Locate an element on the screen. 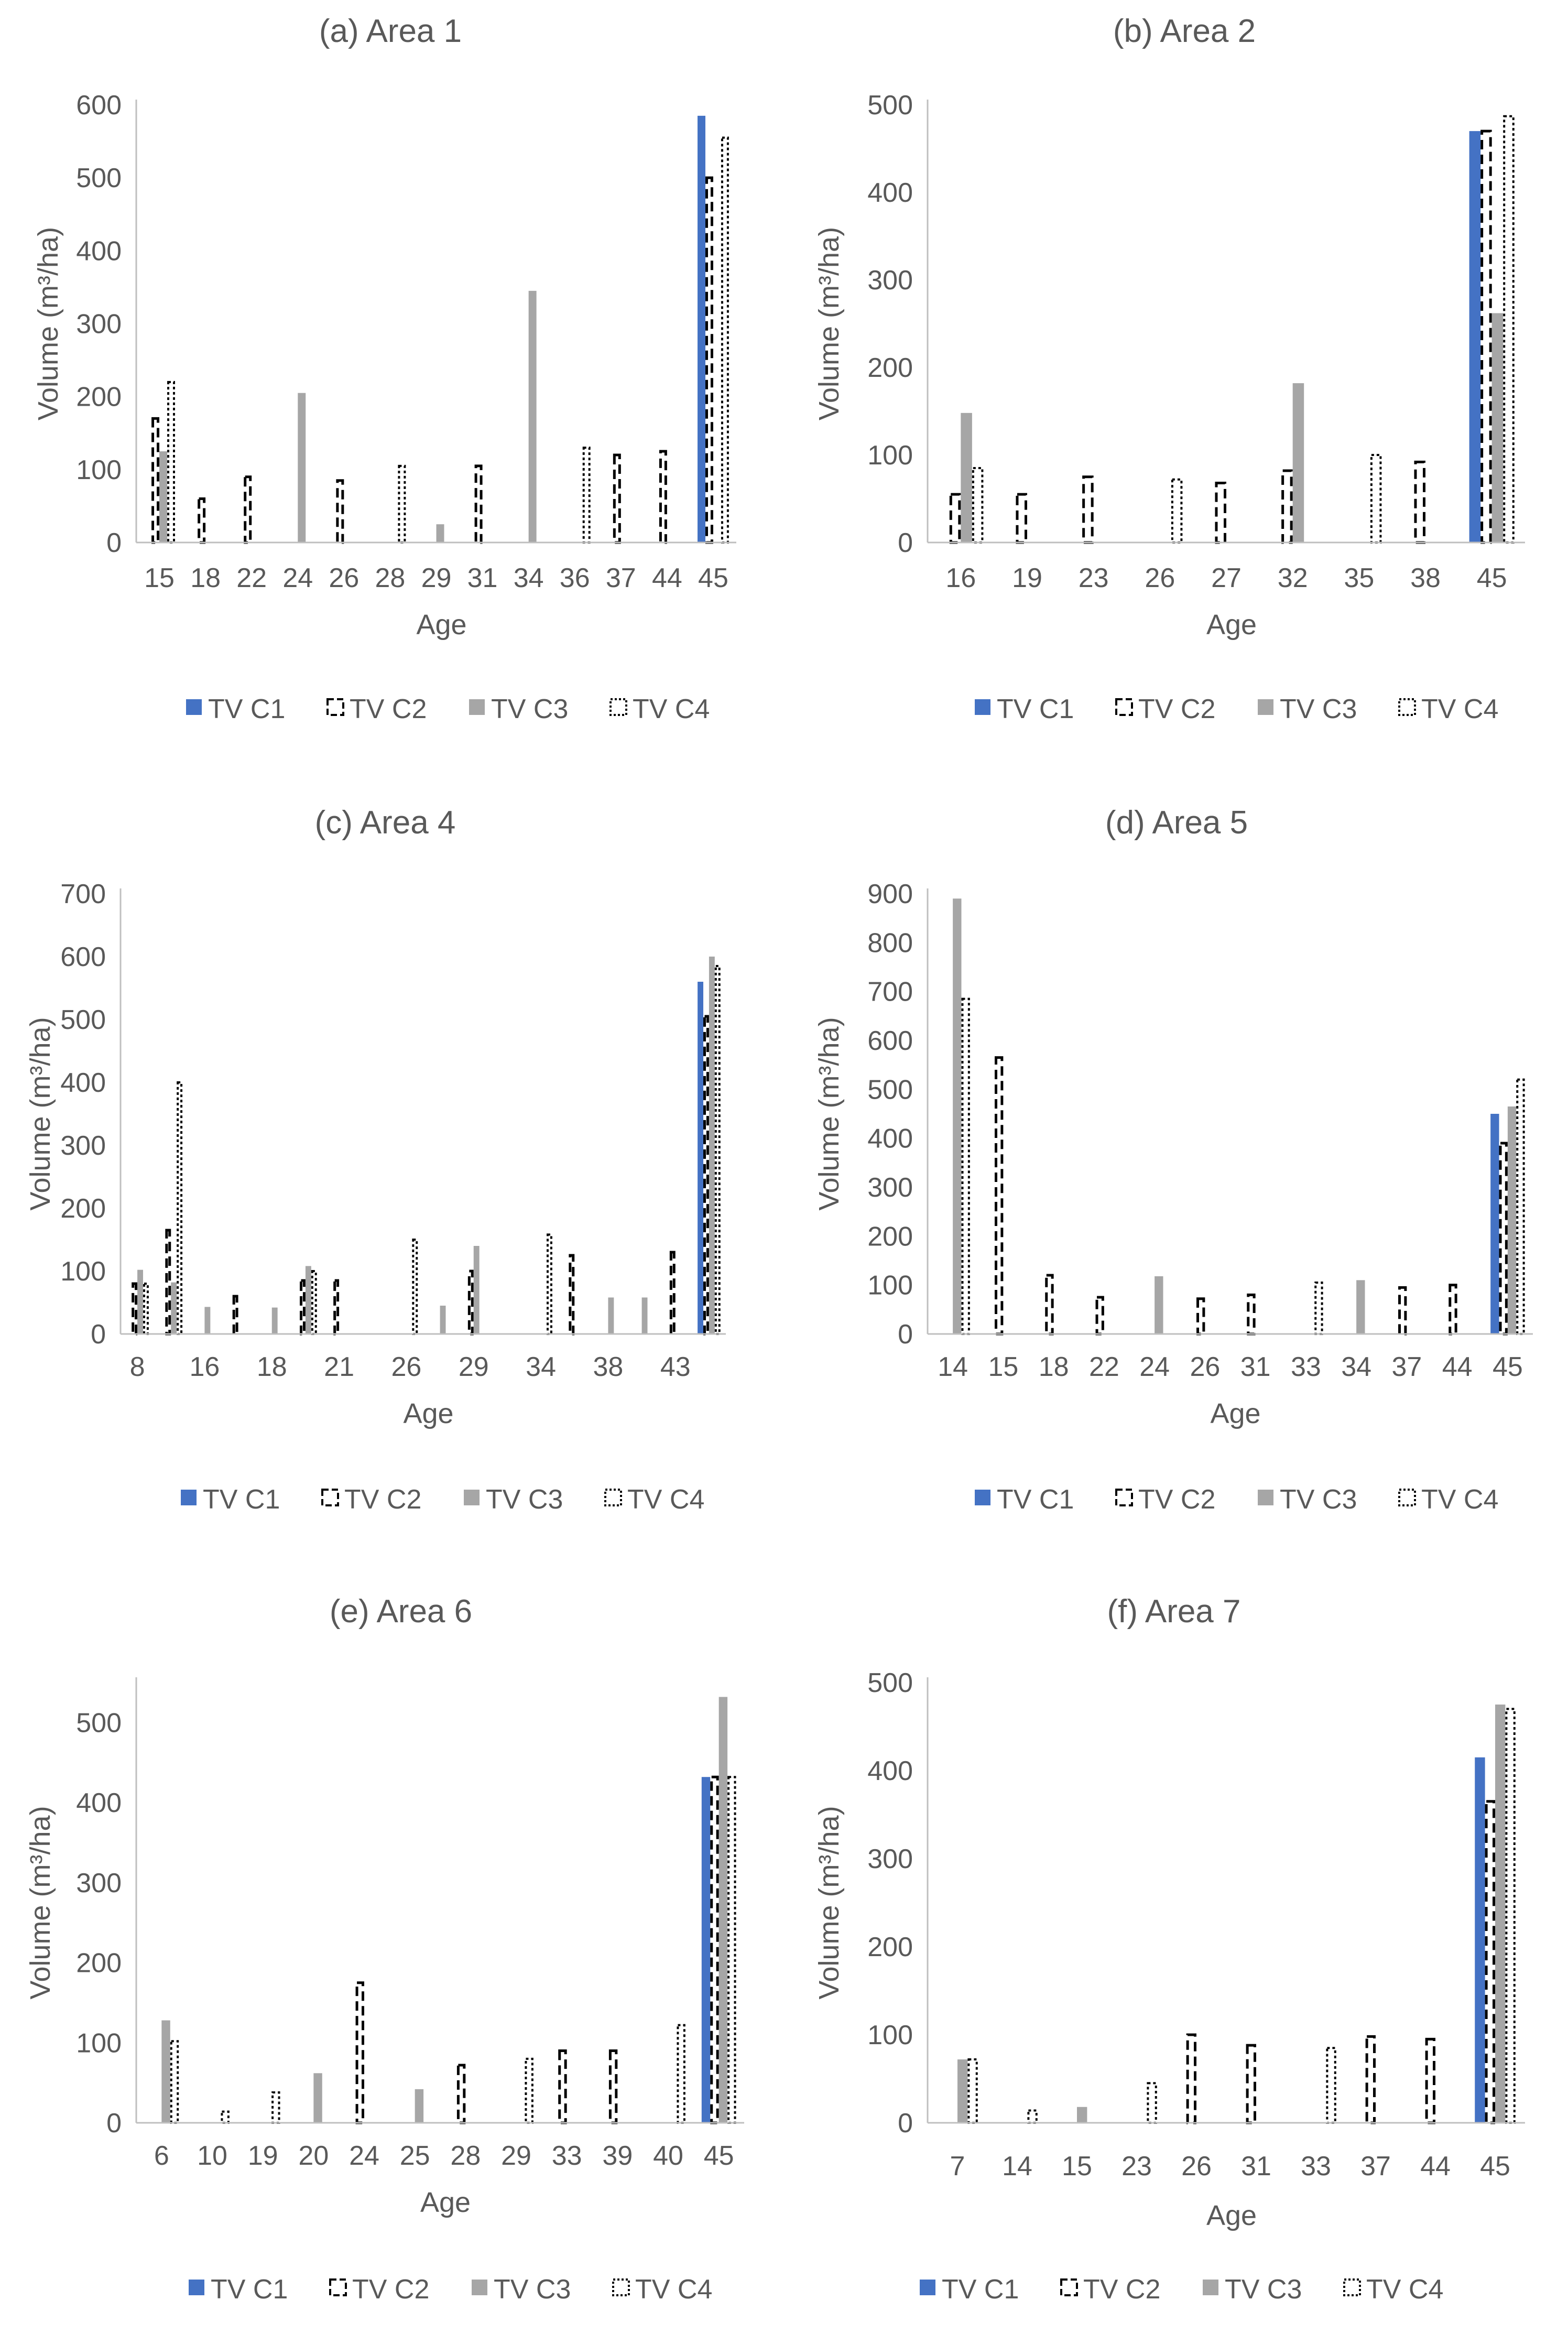 The height and width of the screenshot is (2344, 1568). x-tick-label: 38 is located at coordinates (608, 1367).